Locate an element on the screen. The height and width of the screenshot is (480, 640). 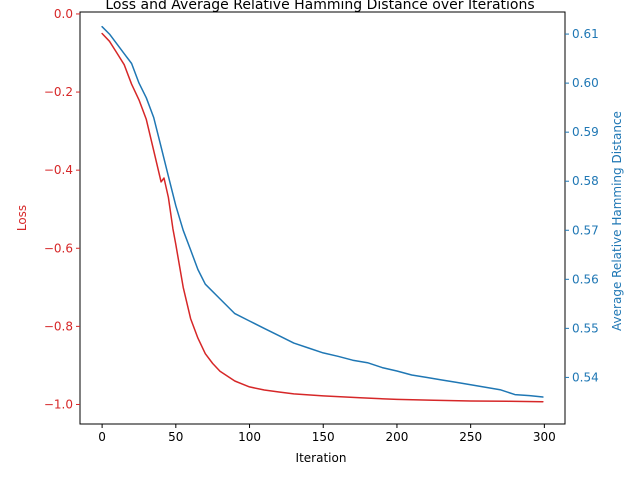
x-tick-label: 0 is located at coordinates (102, 437).